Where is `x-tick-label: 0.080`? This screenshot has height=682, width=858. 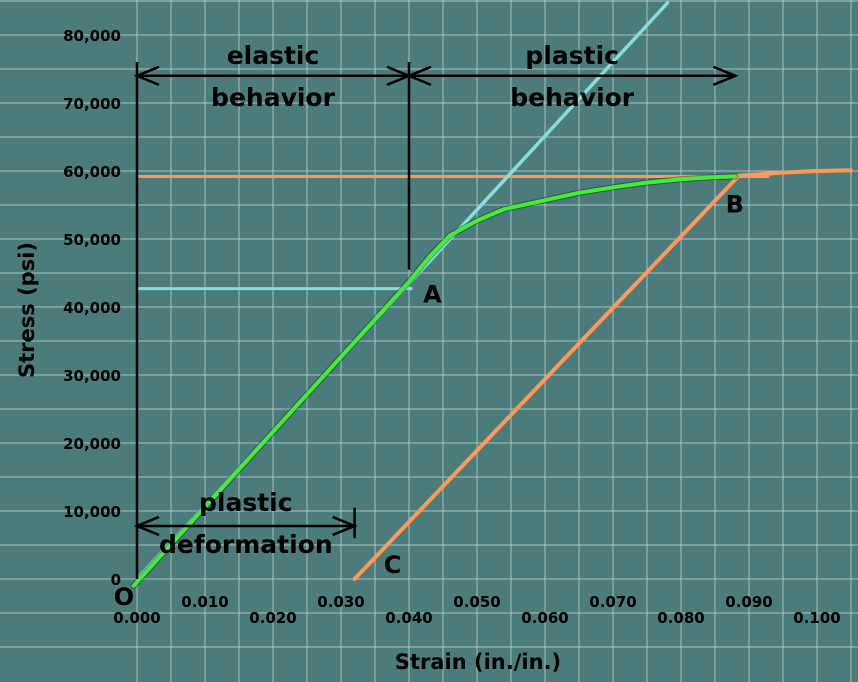
x-tick-label: 0.080 is located at coordinates (680, 618).